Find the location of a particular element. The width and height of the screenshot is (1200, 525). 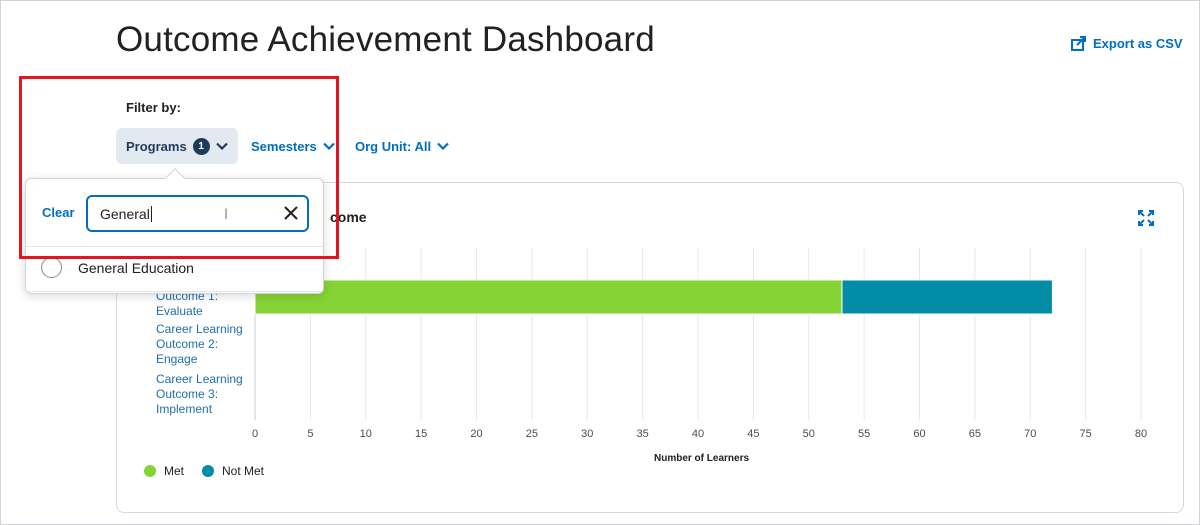

category-label-line: Outcome 2: is located at coordinates (187, 344).